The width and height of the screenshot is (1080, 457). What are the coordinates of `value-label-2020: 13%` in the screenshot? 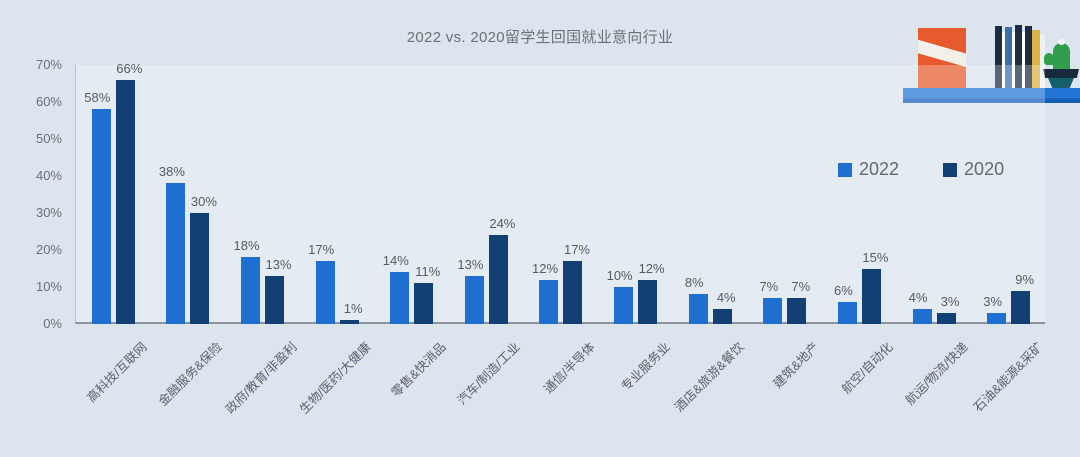 It's located at (278, 264).